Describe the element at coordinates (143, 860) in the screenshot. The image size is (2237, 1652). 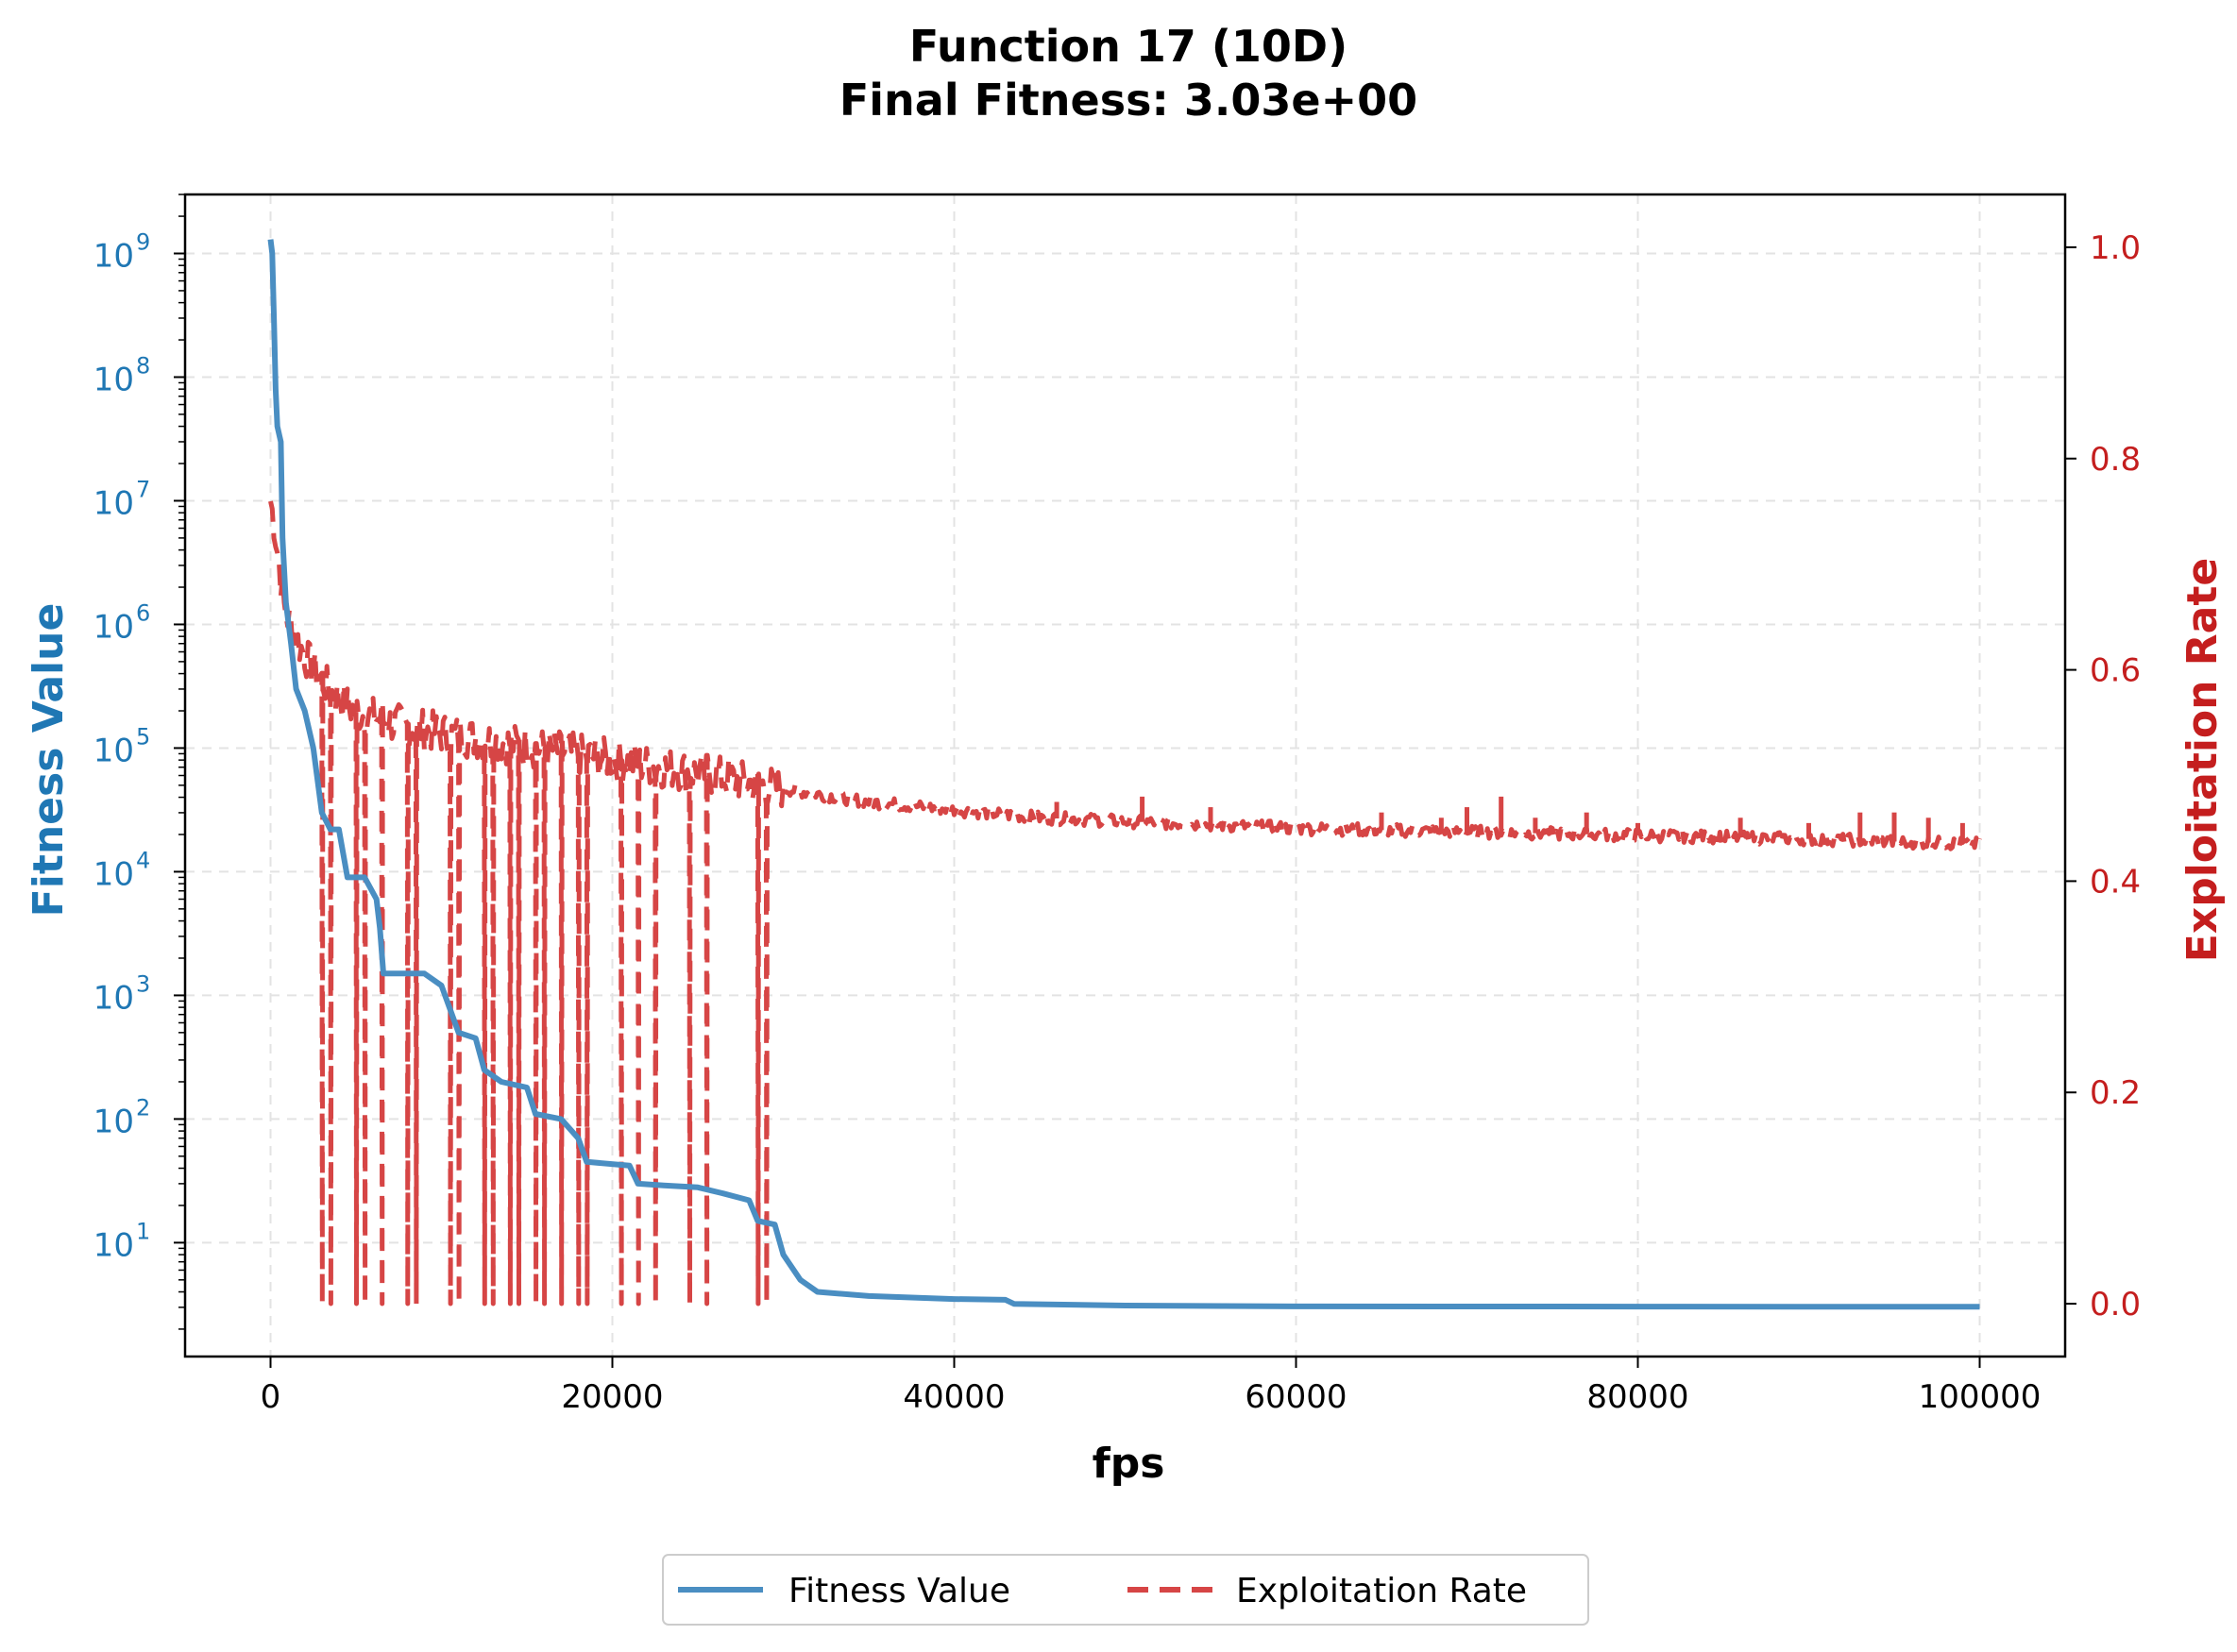
I see `left-tick-exponent: 4` at that location.